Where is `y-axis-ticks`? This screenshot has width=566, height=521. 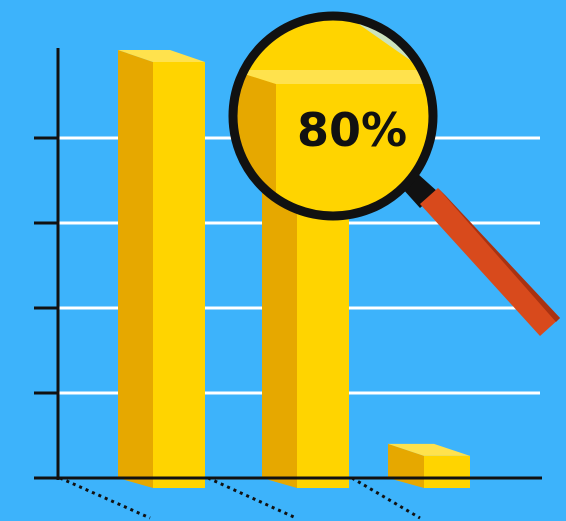
y-axis-ticks is located at coordinates (46, 265).